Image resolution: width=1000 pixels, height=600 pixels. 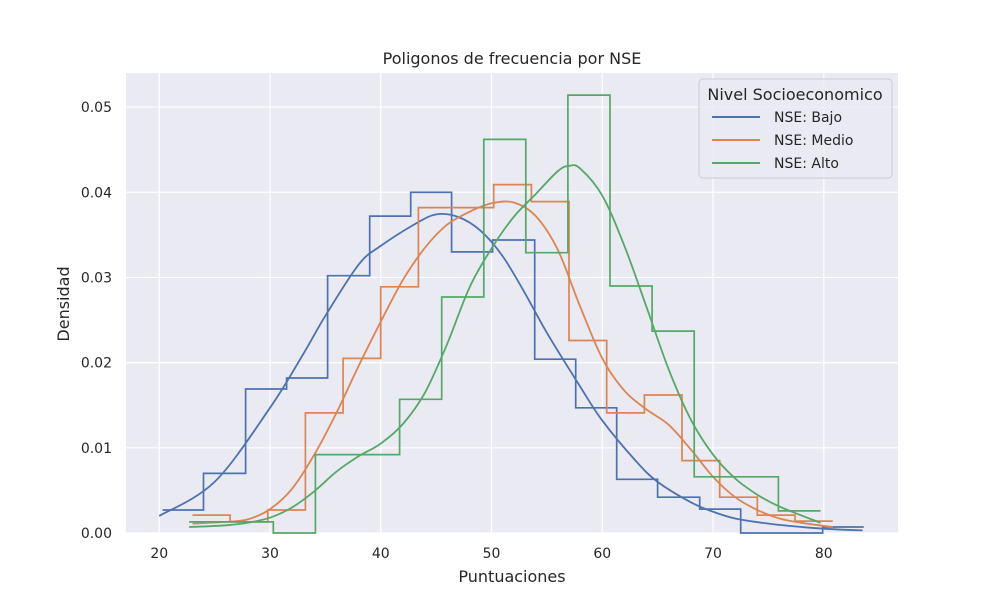 What do you see at coordinates (806, 164) in the screenshot?
I see `legend-label-nse-alto: NSE: Alto` at bounding box center [806, 164].